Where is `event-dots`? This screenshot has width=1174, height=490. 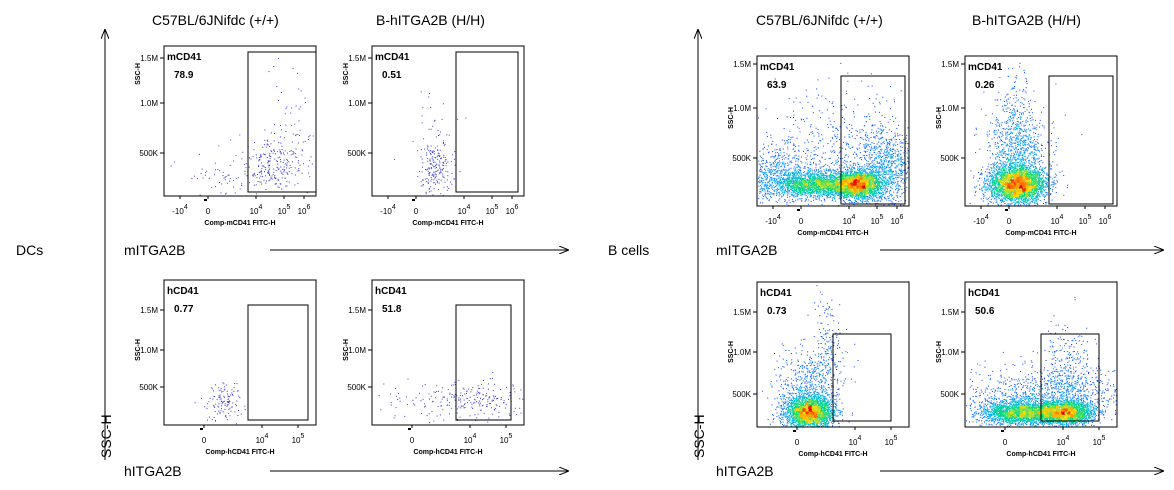 event-dots is located at coordinates (833, 134).